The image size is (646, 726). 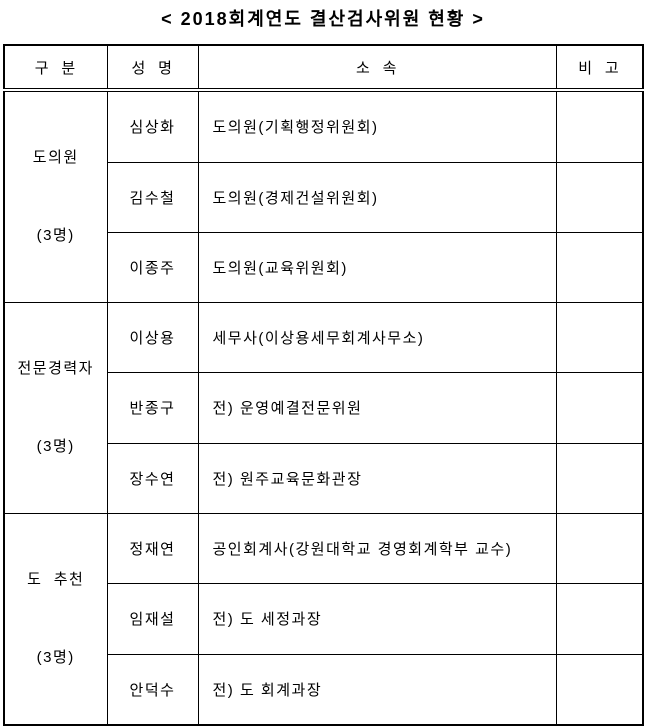 I want to click on group-category-label: 전문경력자, so click(x=55, y=368).